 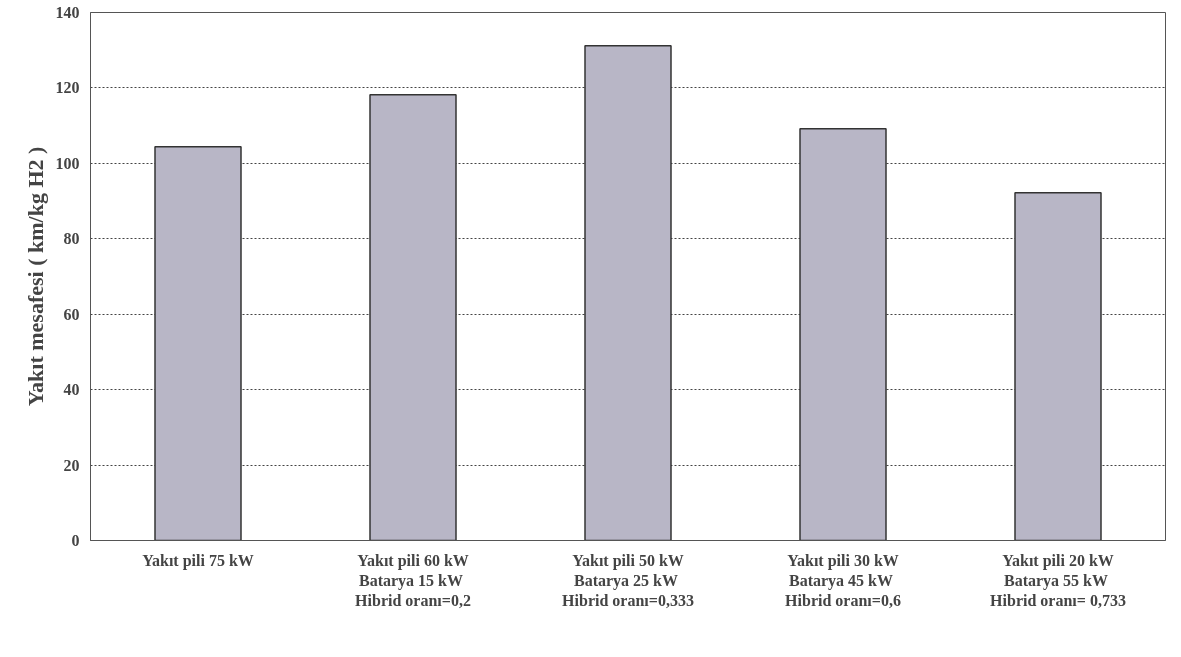 I want to click on y-axis-title: Yakıt mesafesi ( km/kg H2 ), so click(x=35, y=276).